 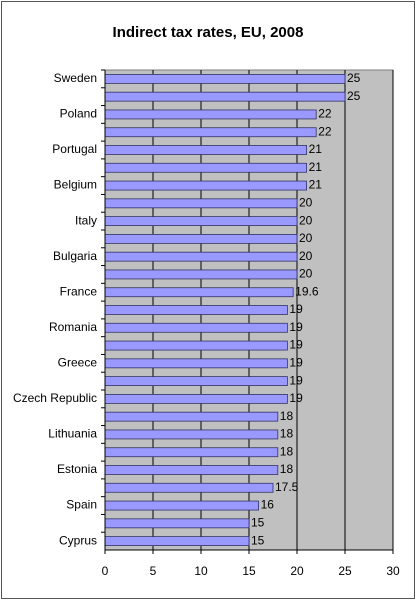 I want to click on y-tick-label: Romania, so click(x=73, y=327).